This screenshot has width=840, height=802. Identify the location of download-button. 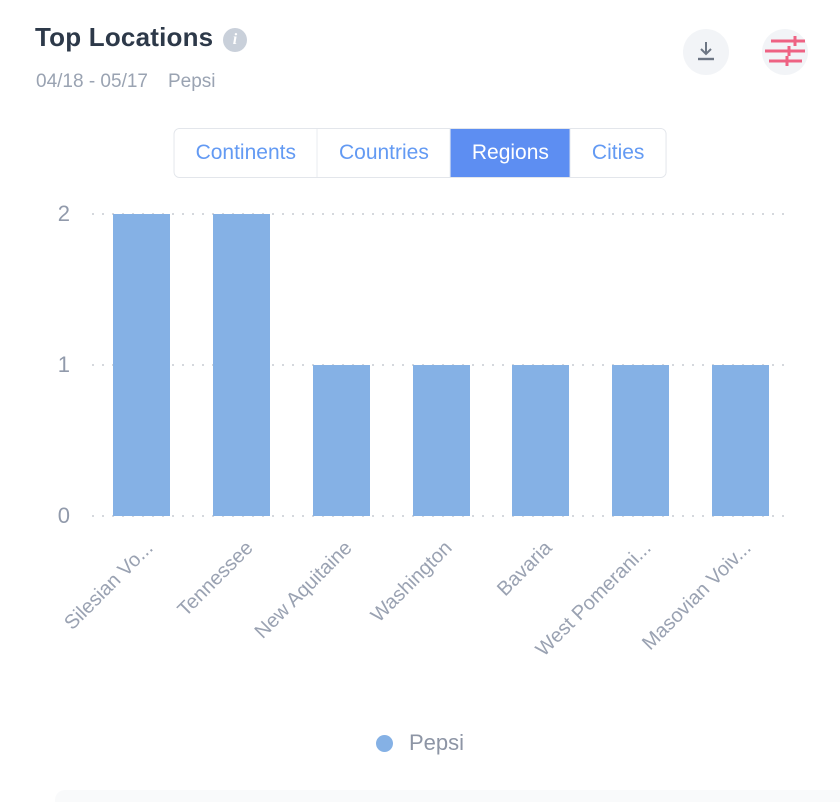
(706, 52).